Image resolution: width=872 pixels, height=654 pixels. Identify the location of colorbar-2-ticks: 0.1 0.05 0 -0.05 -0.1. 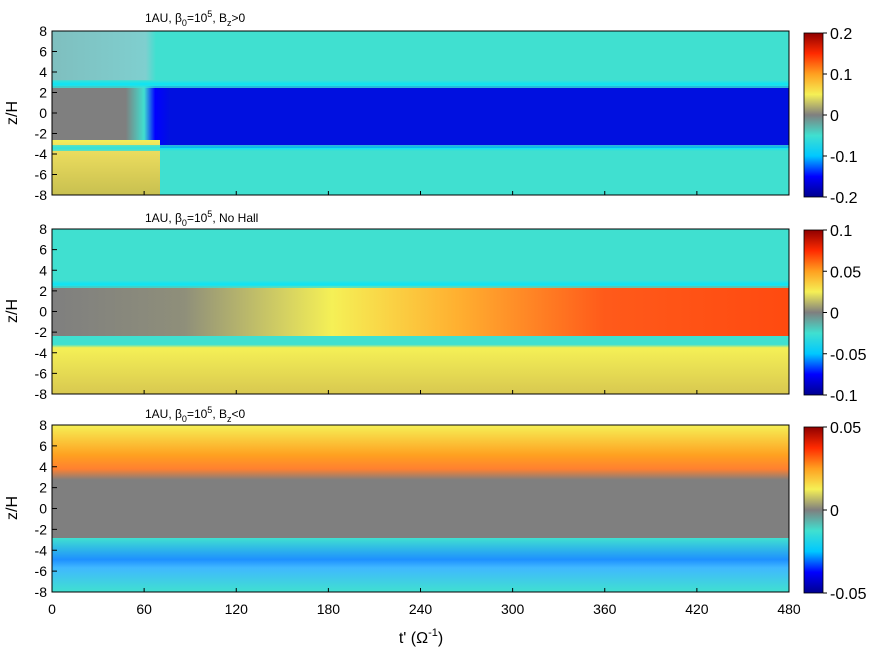
(845, 314).